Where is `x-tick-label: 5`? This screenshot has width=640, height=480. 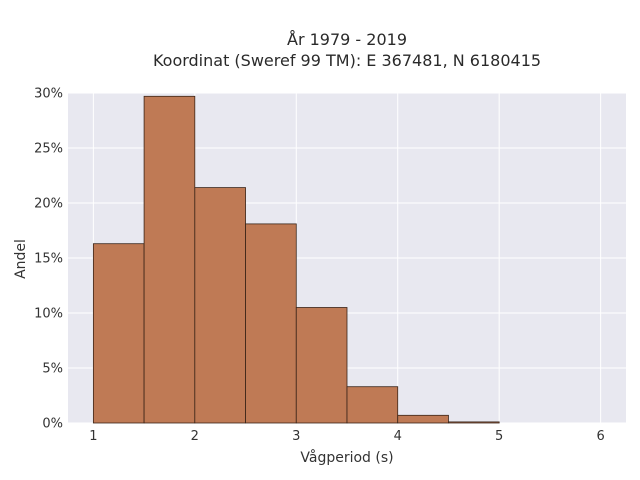
x-tick-label: 5 is located at coordinates (499, 436).